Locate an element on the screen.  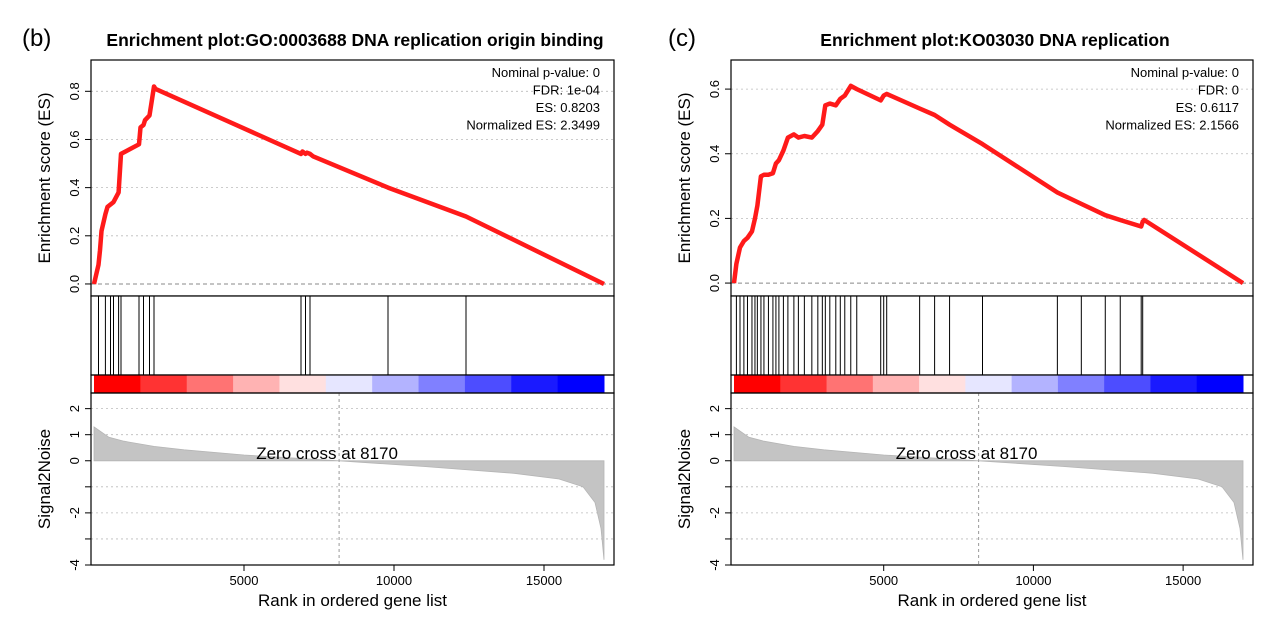
stat-text: Normalized ES: 2.3499 is located at coordinates (533, 125).